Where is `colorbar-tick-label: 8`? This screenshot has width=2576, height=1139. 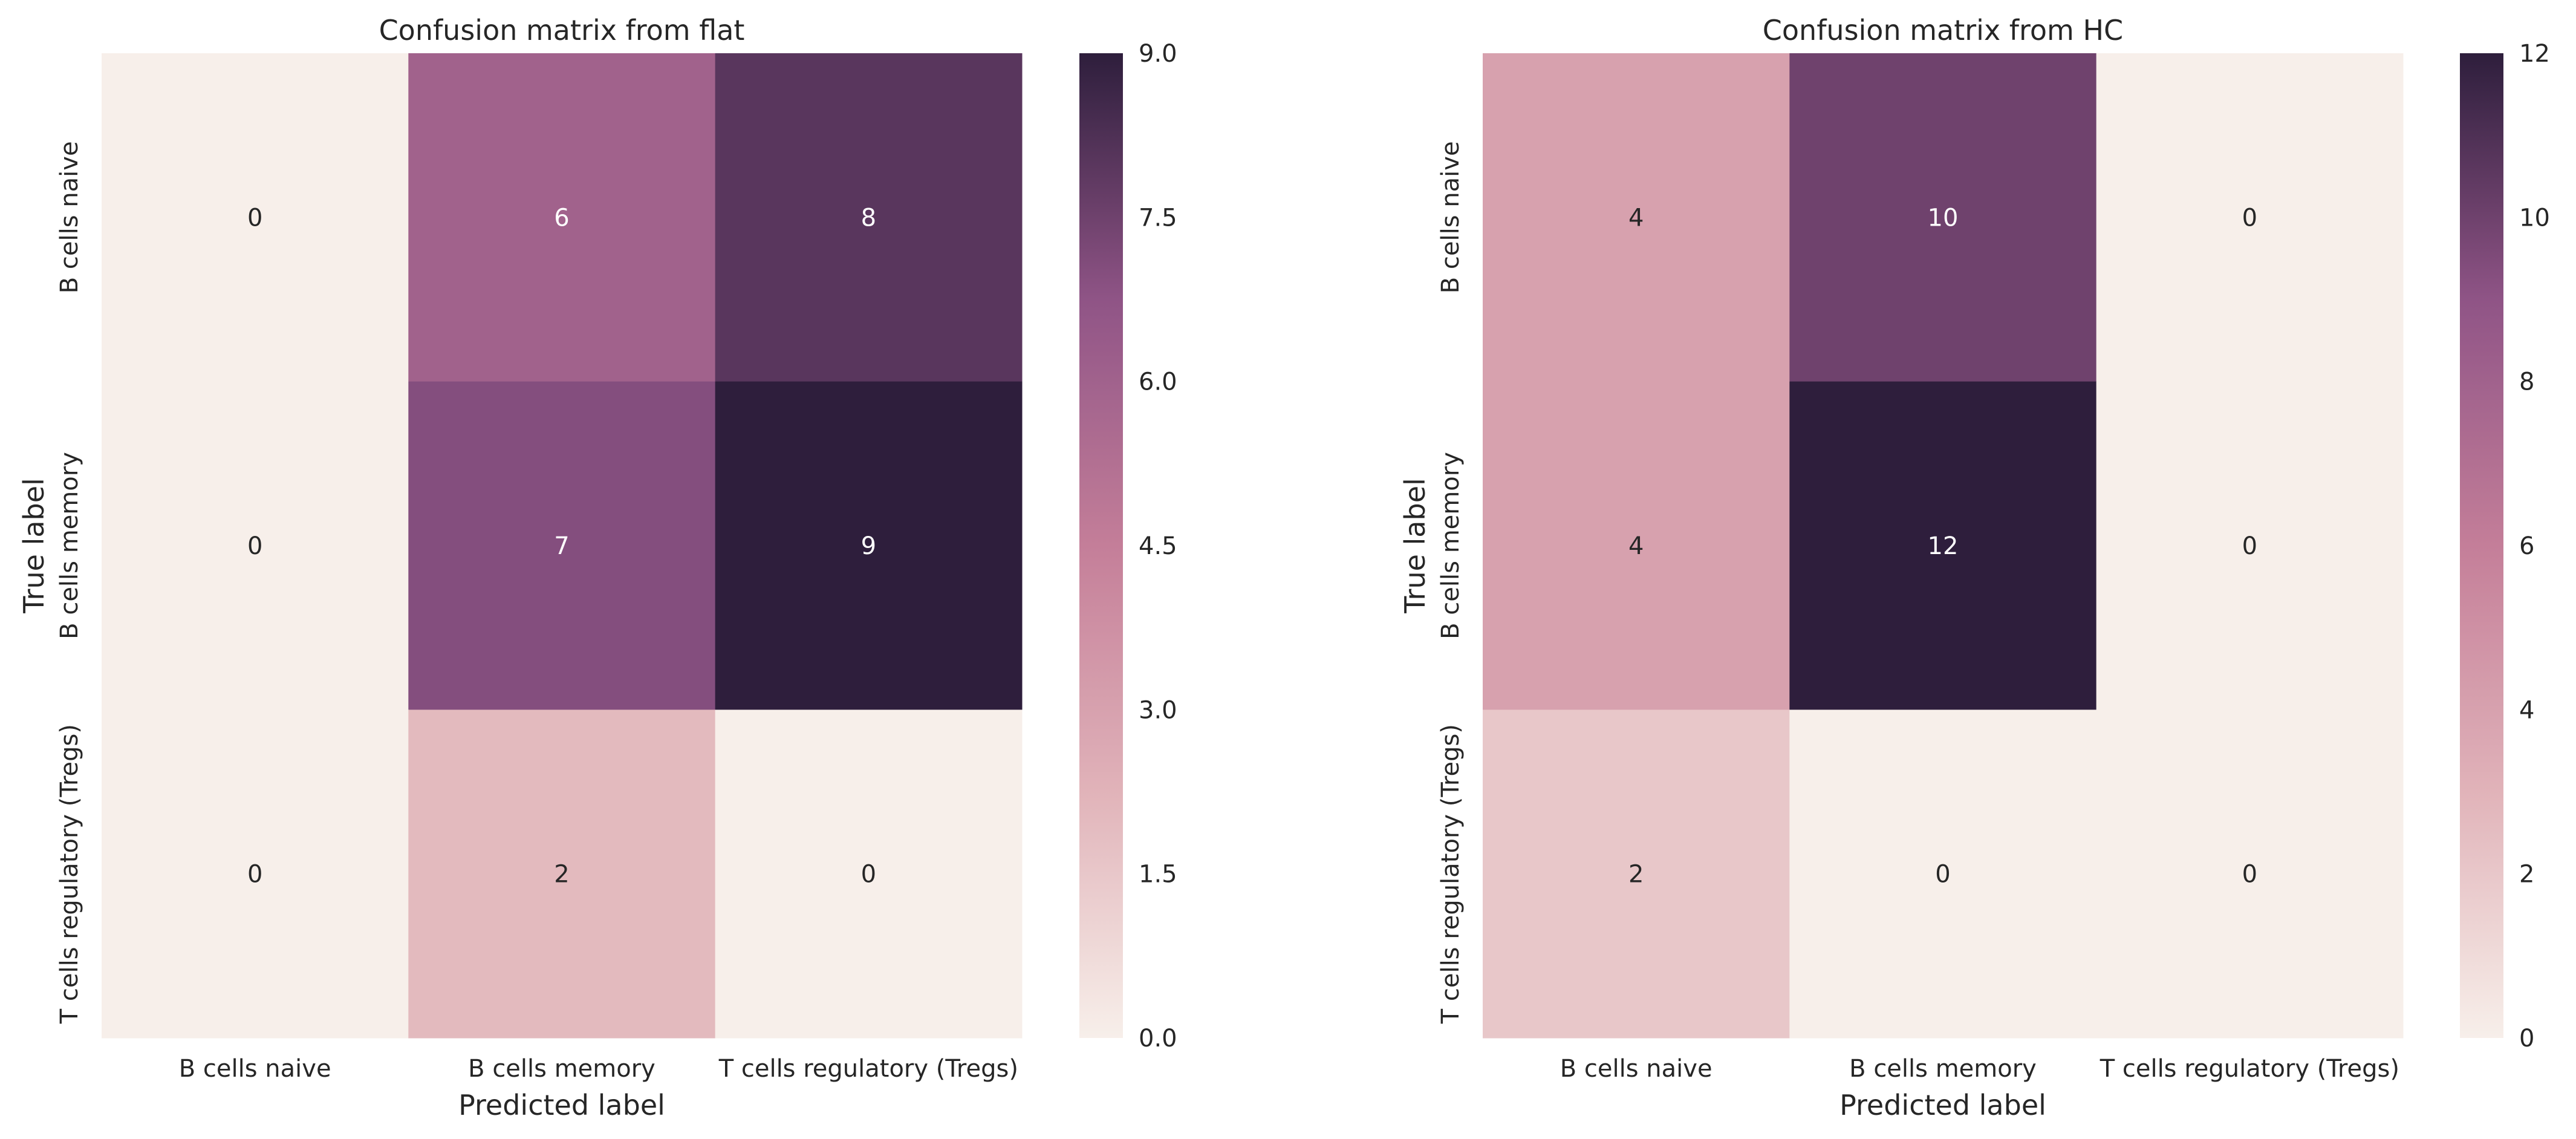
colorbar-tick-label: 8 is located at coordinates (2526, 382).